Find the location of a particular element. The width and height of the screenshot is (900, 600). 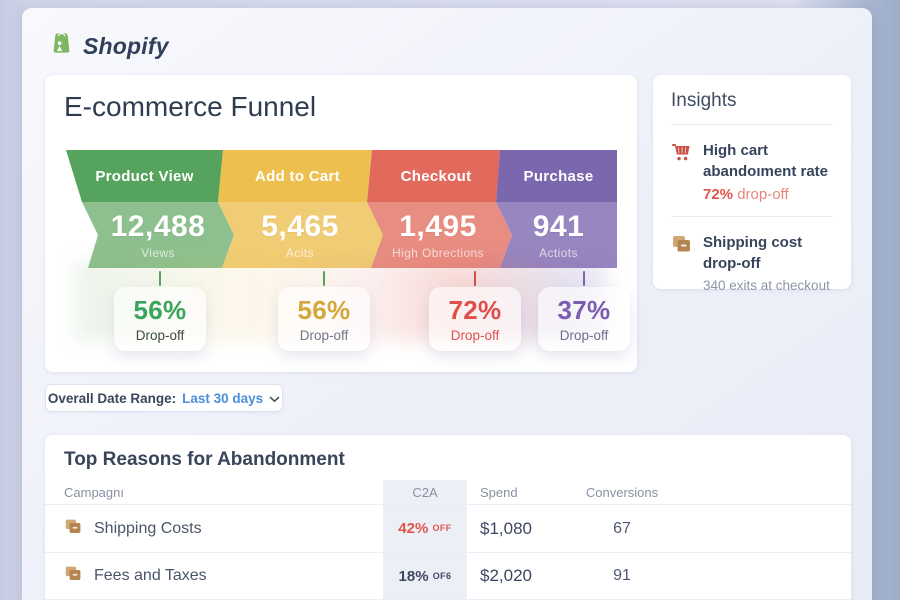

page-title: E-commerce Funnel is located at coordinates (190, 106).